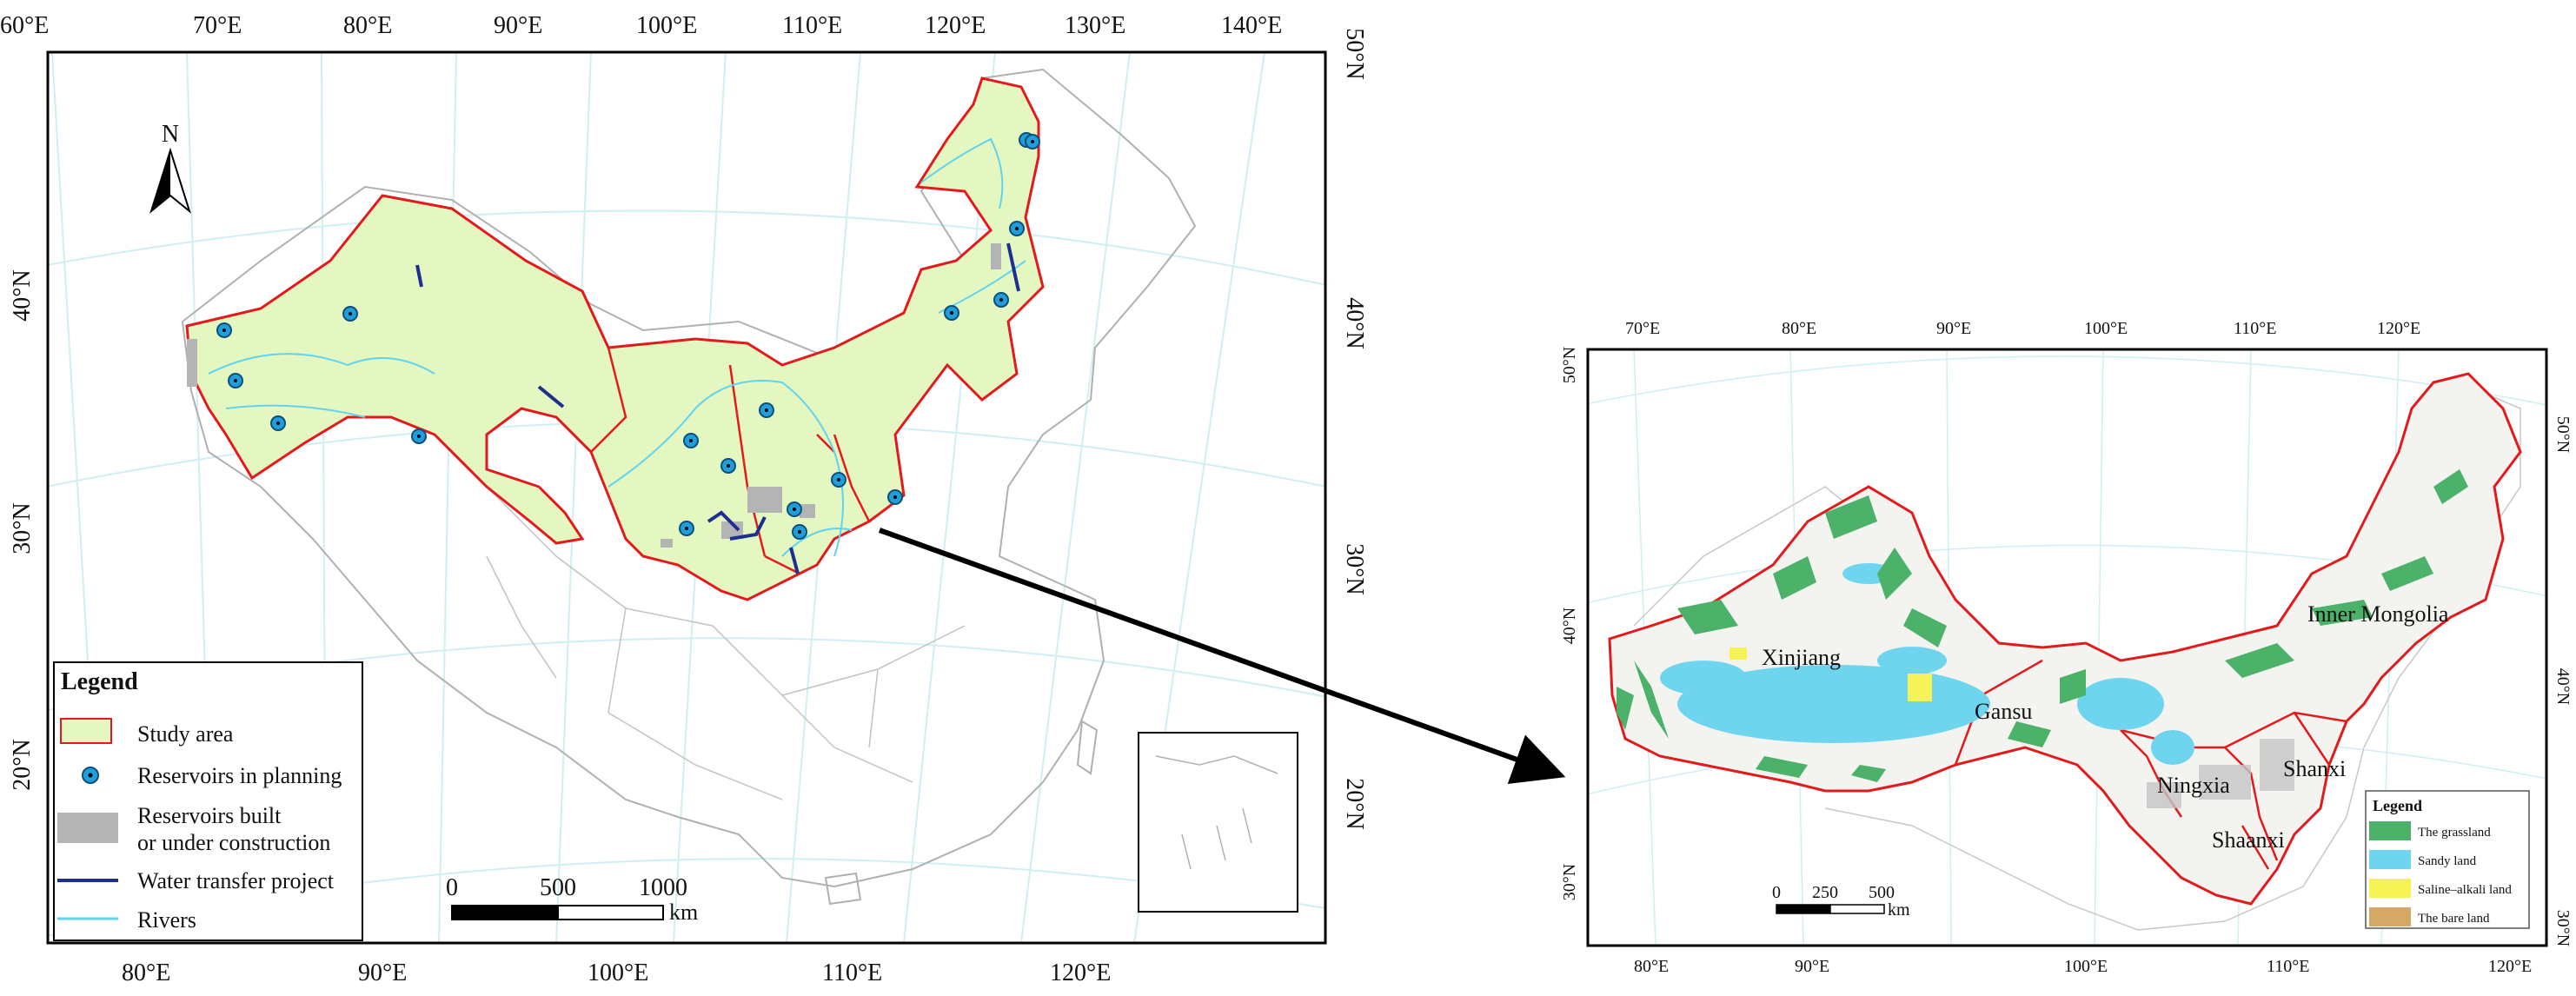 This screenshot has width=2576, height=996. Describe the element at coordinates (1899, 910) in the screenshot. I see `right-scale-unit: km` at that location.